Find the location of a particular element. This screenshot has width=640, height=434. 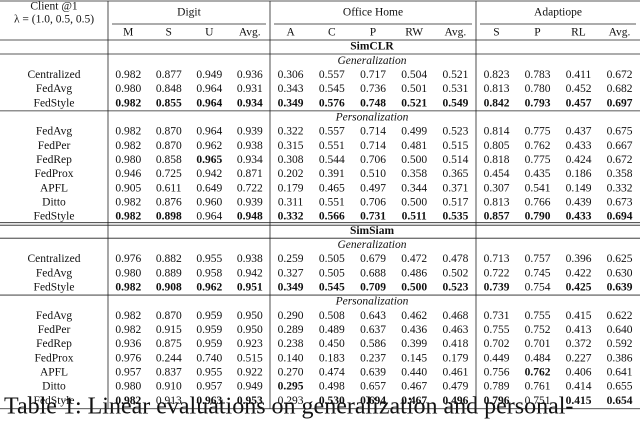

cell-value: 0.484 is located at coordinates (538, 358).